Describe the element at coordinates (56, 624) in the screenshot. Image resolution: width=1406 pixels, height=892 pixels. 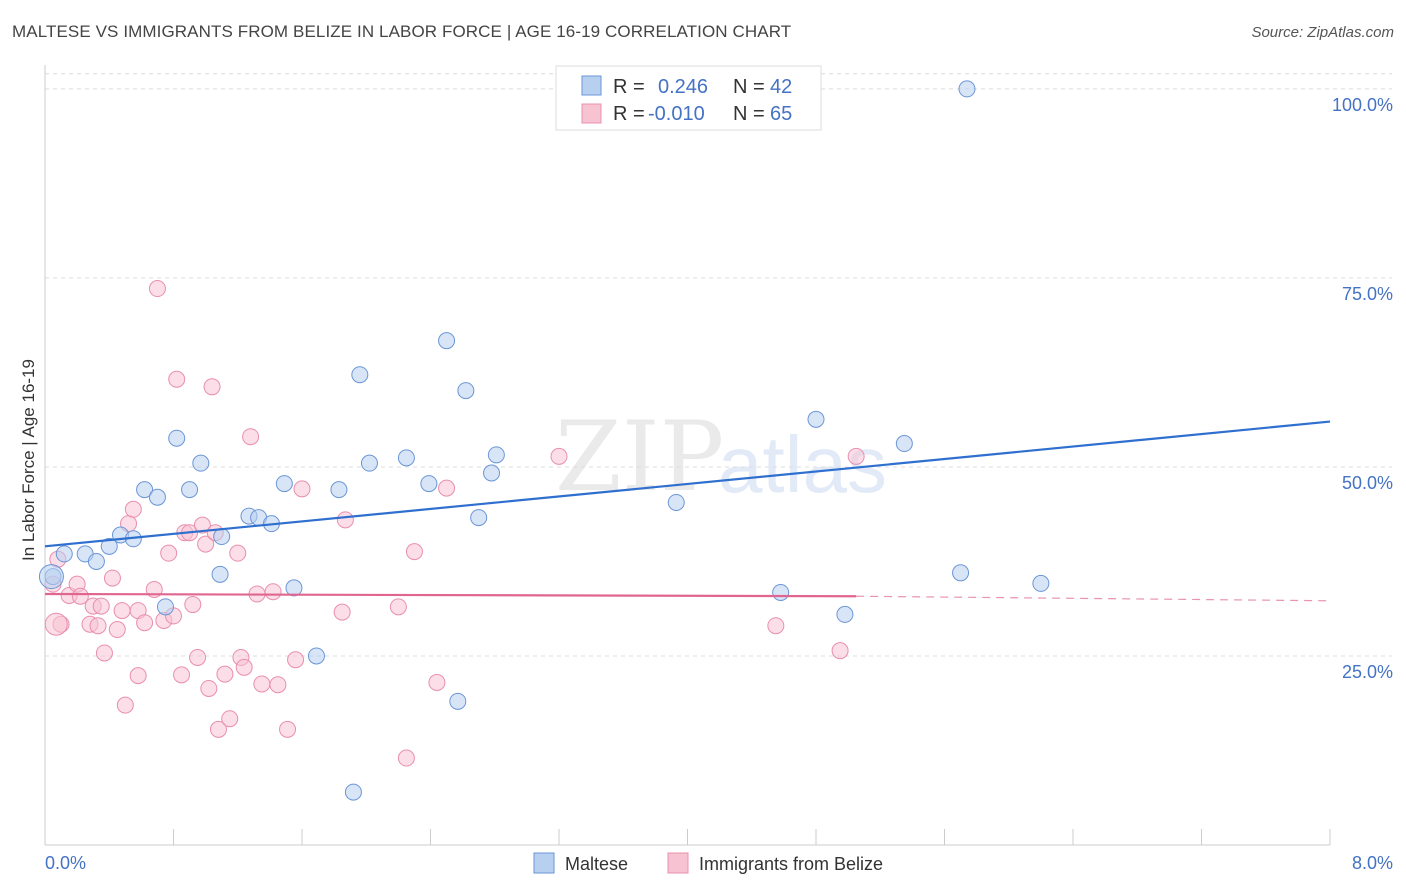
I see `point-belize-cluster` at that location.